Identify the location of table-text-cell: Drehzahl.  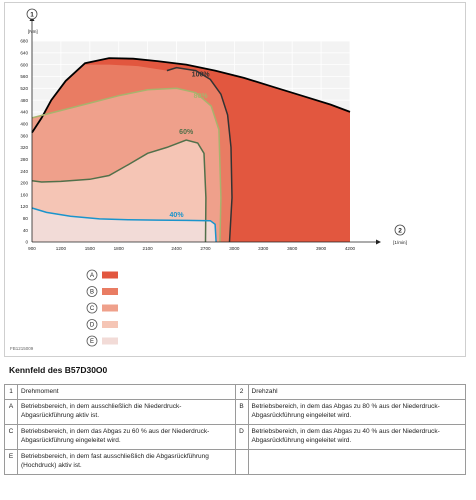
(356, 392).